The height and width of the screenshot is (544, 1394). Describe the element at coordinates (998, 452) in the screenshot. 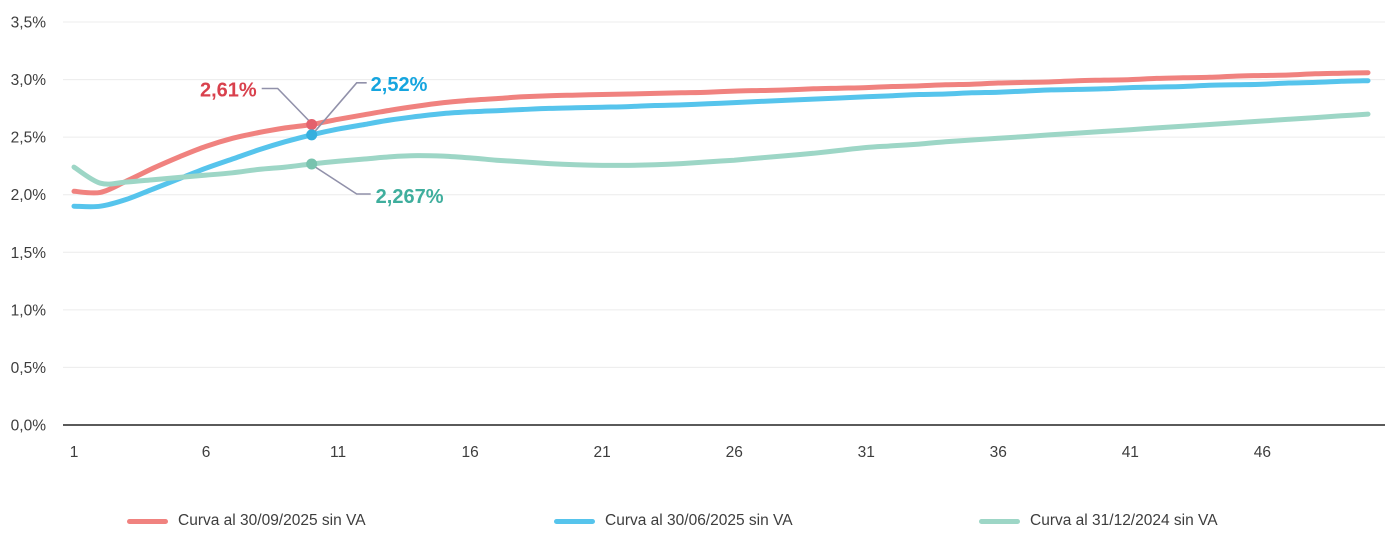

I see `x-axis-tick-label: 36` at that location.